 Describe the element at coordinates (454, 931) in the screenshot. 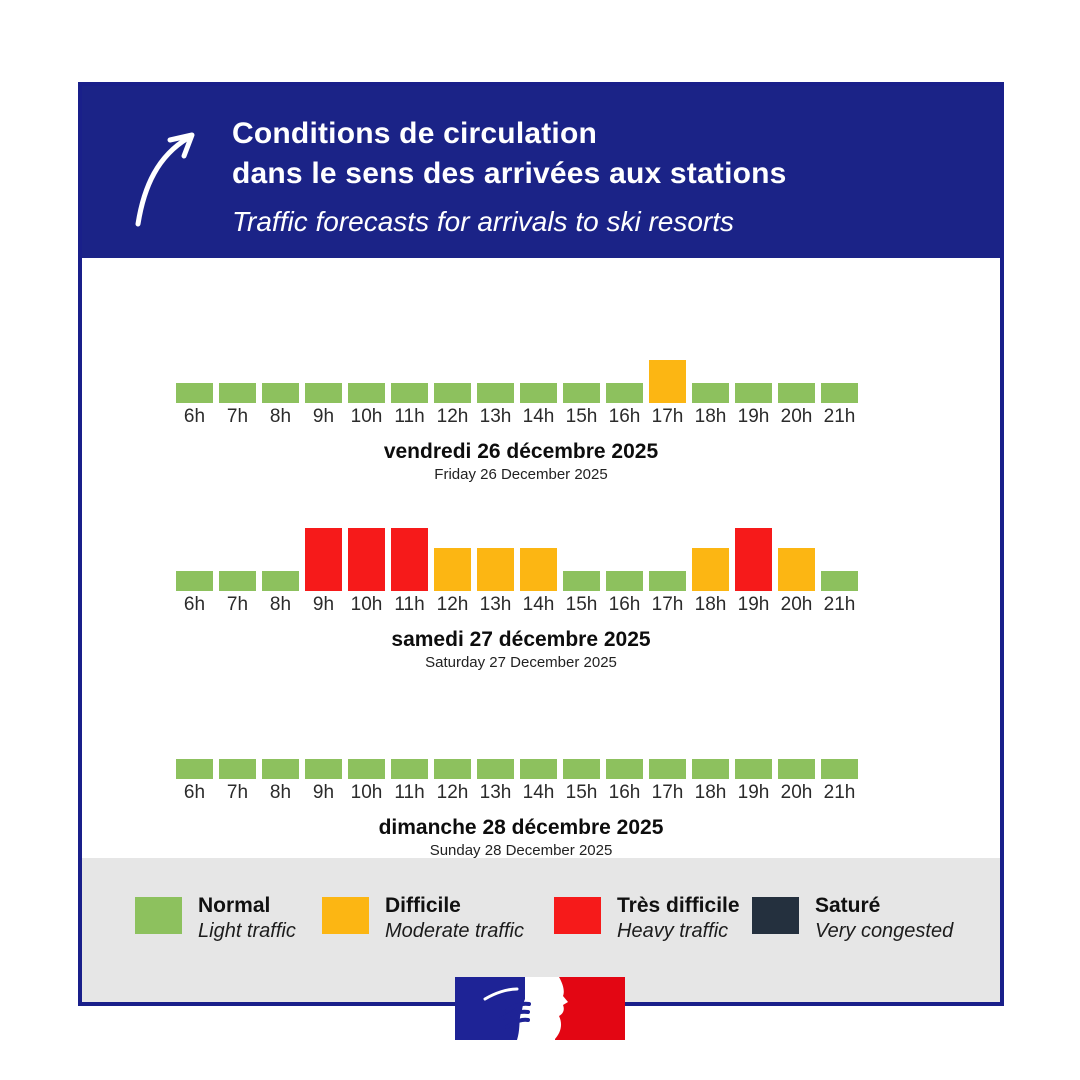

I see `legend-sublabel: Moderate traffic` at that location.